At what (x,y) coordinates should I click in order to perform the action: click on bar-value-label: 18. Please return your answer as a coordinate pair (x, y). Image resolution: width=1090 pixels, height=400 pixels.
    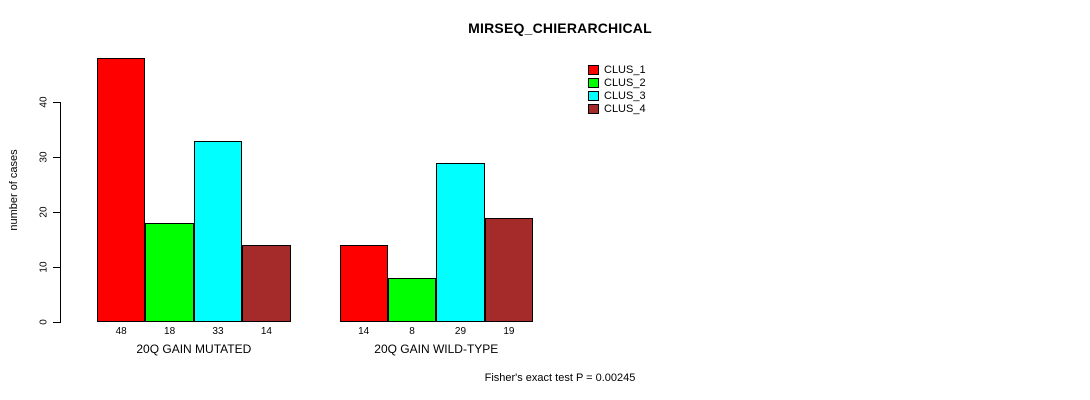
    Looking at the image, I should click on (170, 331).